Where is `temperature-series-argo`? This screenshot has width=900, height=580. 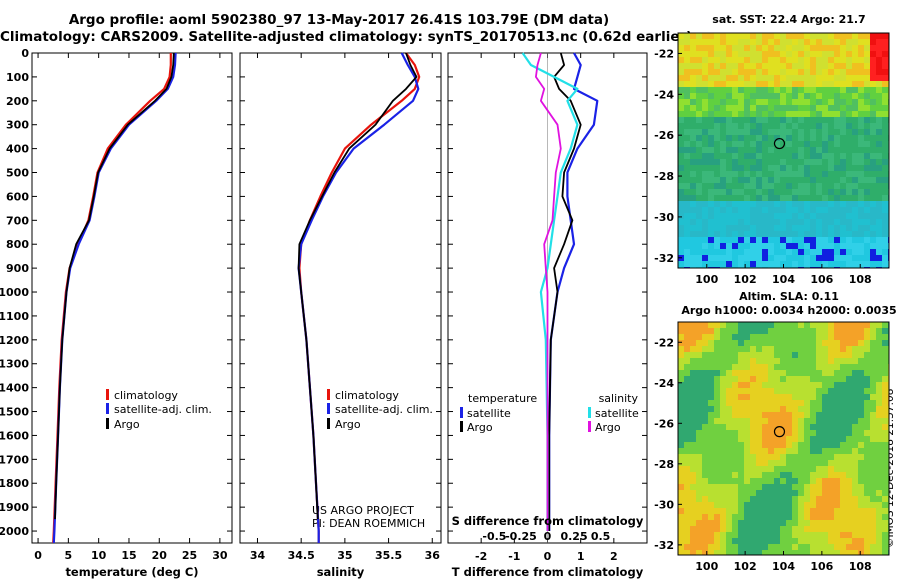 temperature-series-argo is located at coordinates (114, 286).